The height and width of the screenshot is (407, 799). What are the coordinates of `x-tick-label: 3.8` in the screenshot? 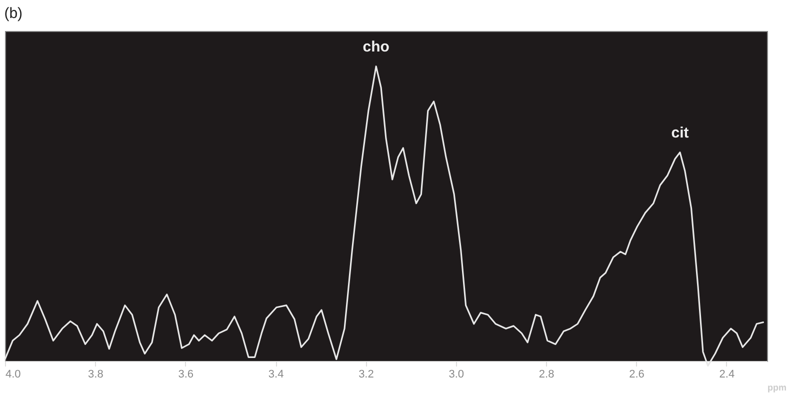 It's located at (96, 374).